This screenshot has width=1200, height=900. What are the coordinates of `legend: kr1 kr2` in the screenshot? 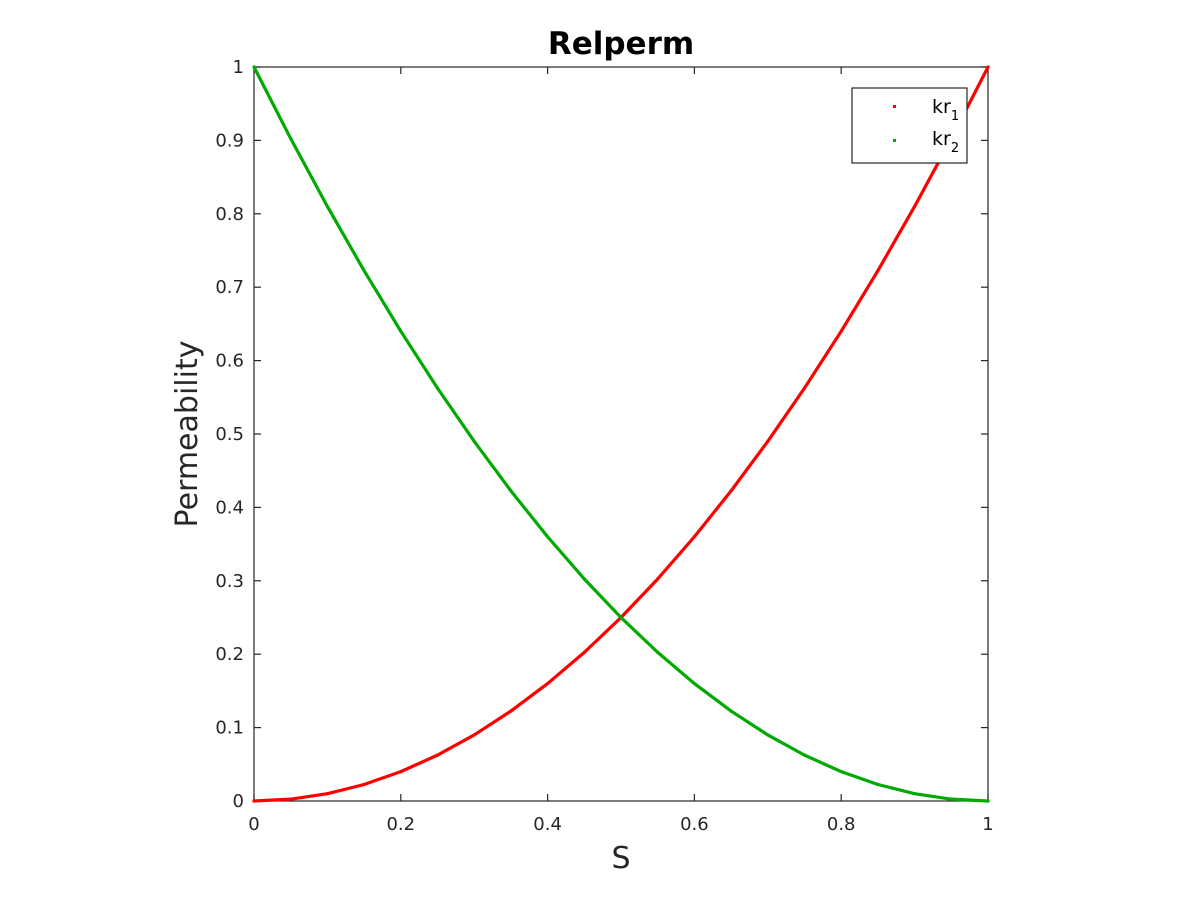 It's located at (909, 125).